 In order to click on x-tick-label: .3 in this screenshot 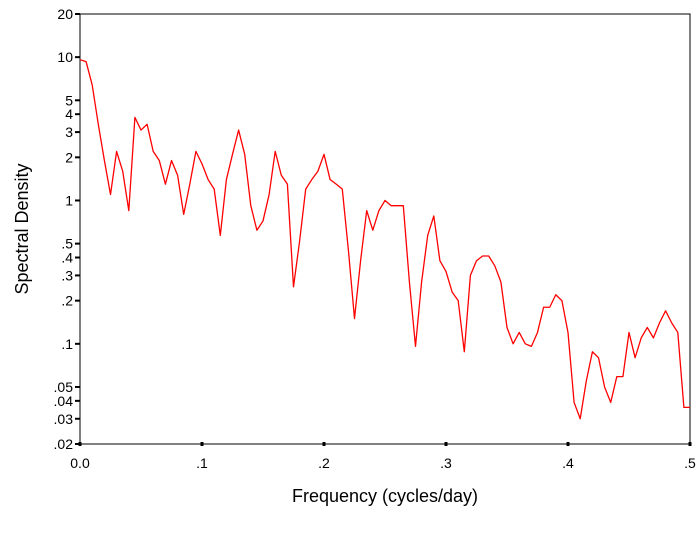, I will do `click(446, 463)`.